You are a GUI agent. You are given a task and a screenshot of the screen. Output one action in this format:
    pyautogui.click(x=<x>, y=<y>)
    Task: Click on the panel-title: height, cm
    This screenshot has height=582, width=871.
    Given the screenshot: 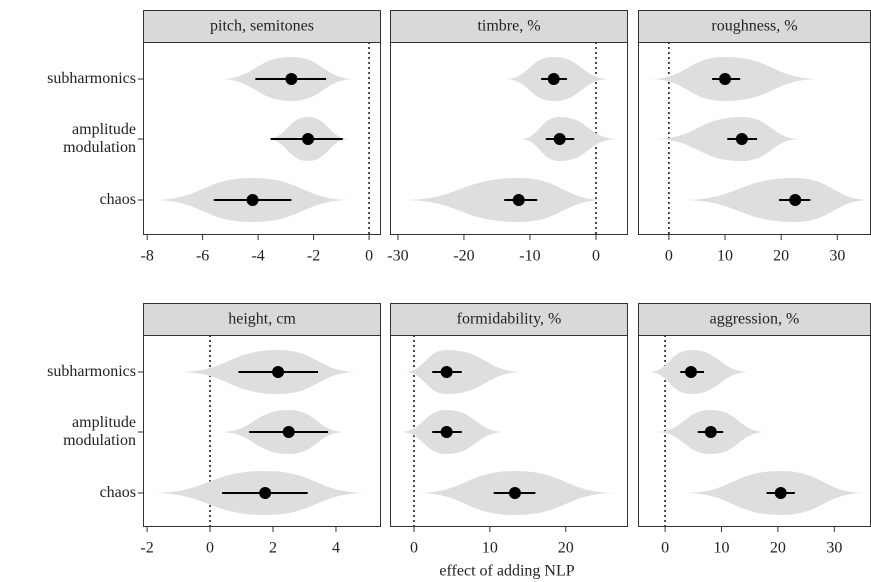 What is the action you would take?
    pyautogui.click(x=262, y=319)
    